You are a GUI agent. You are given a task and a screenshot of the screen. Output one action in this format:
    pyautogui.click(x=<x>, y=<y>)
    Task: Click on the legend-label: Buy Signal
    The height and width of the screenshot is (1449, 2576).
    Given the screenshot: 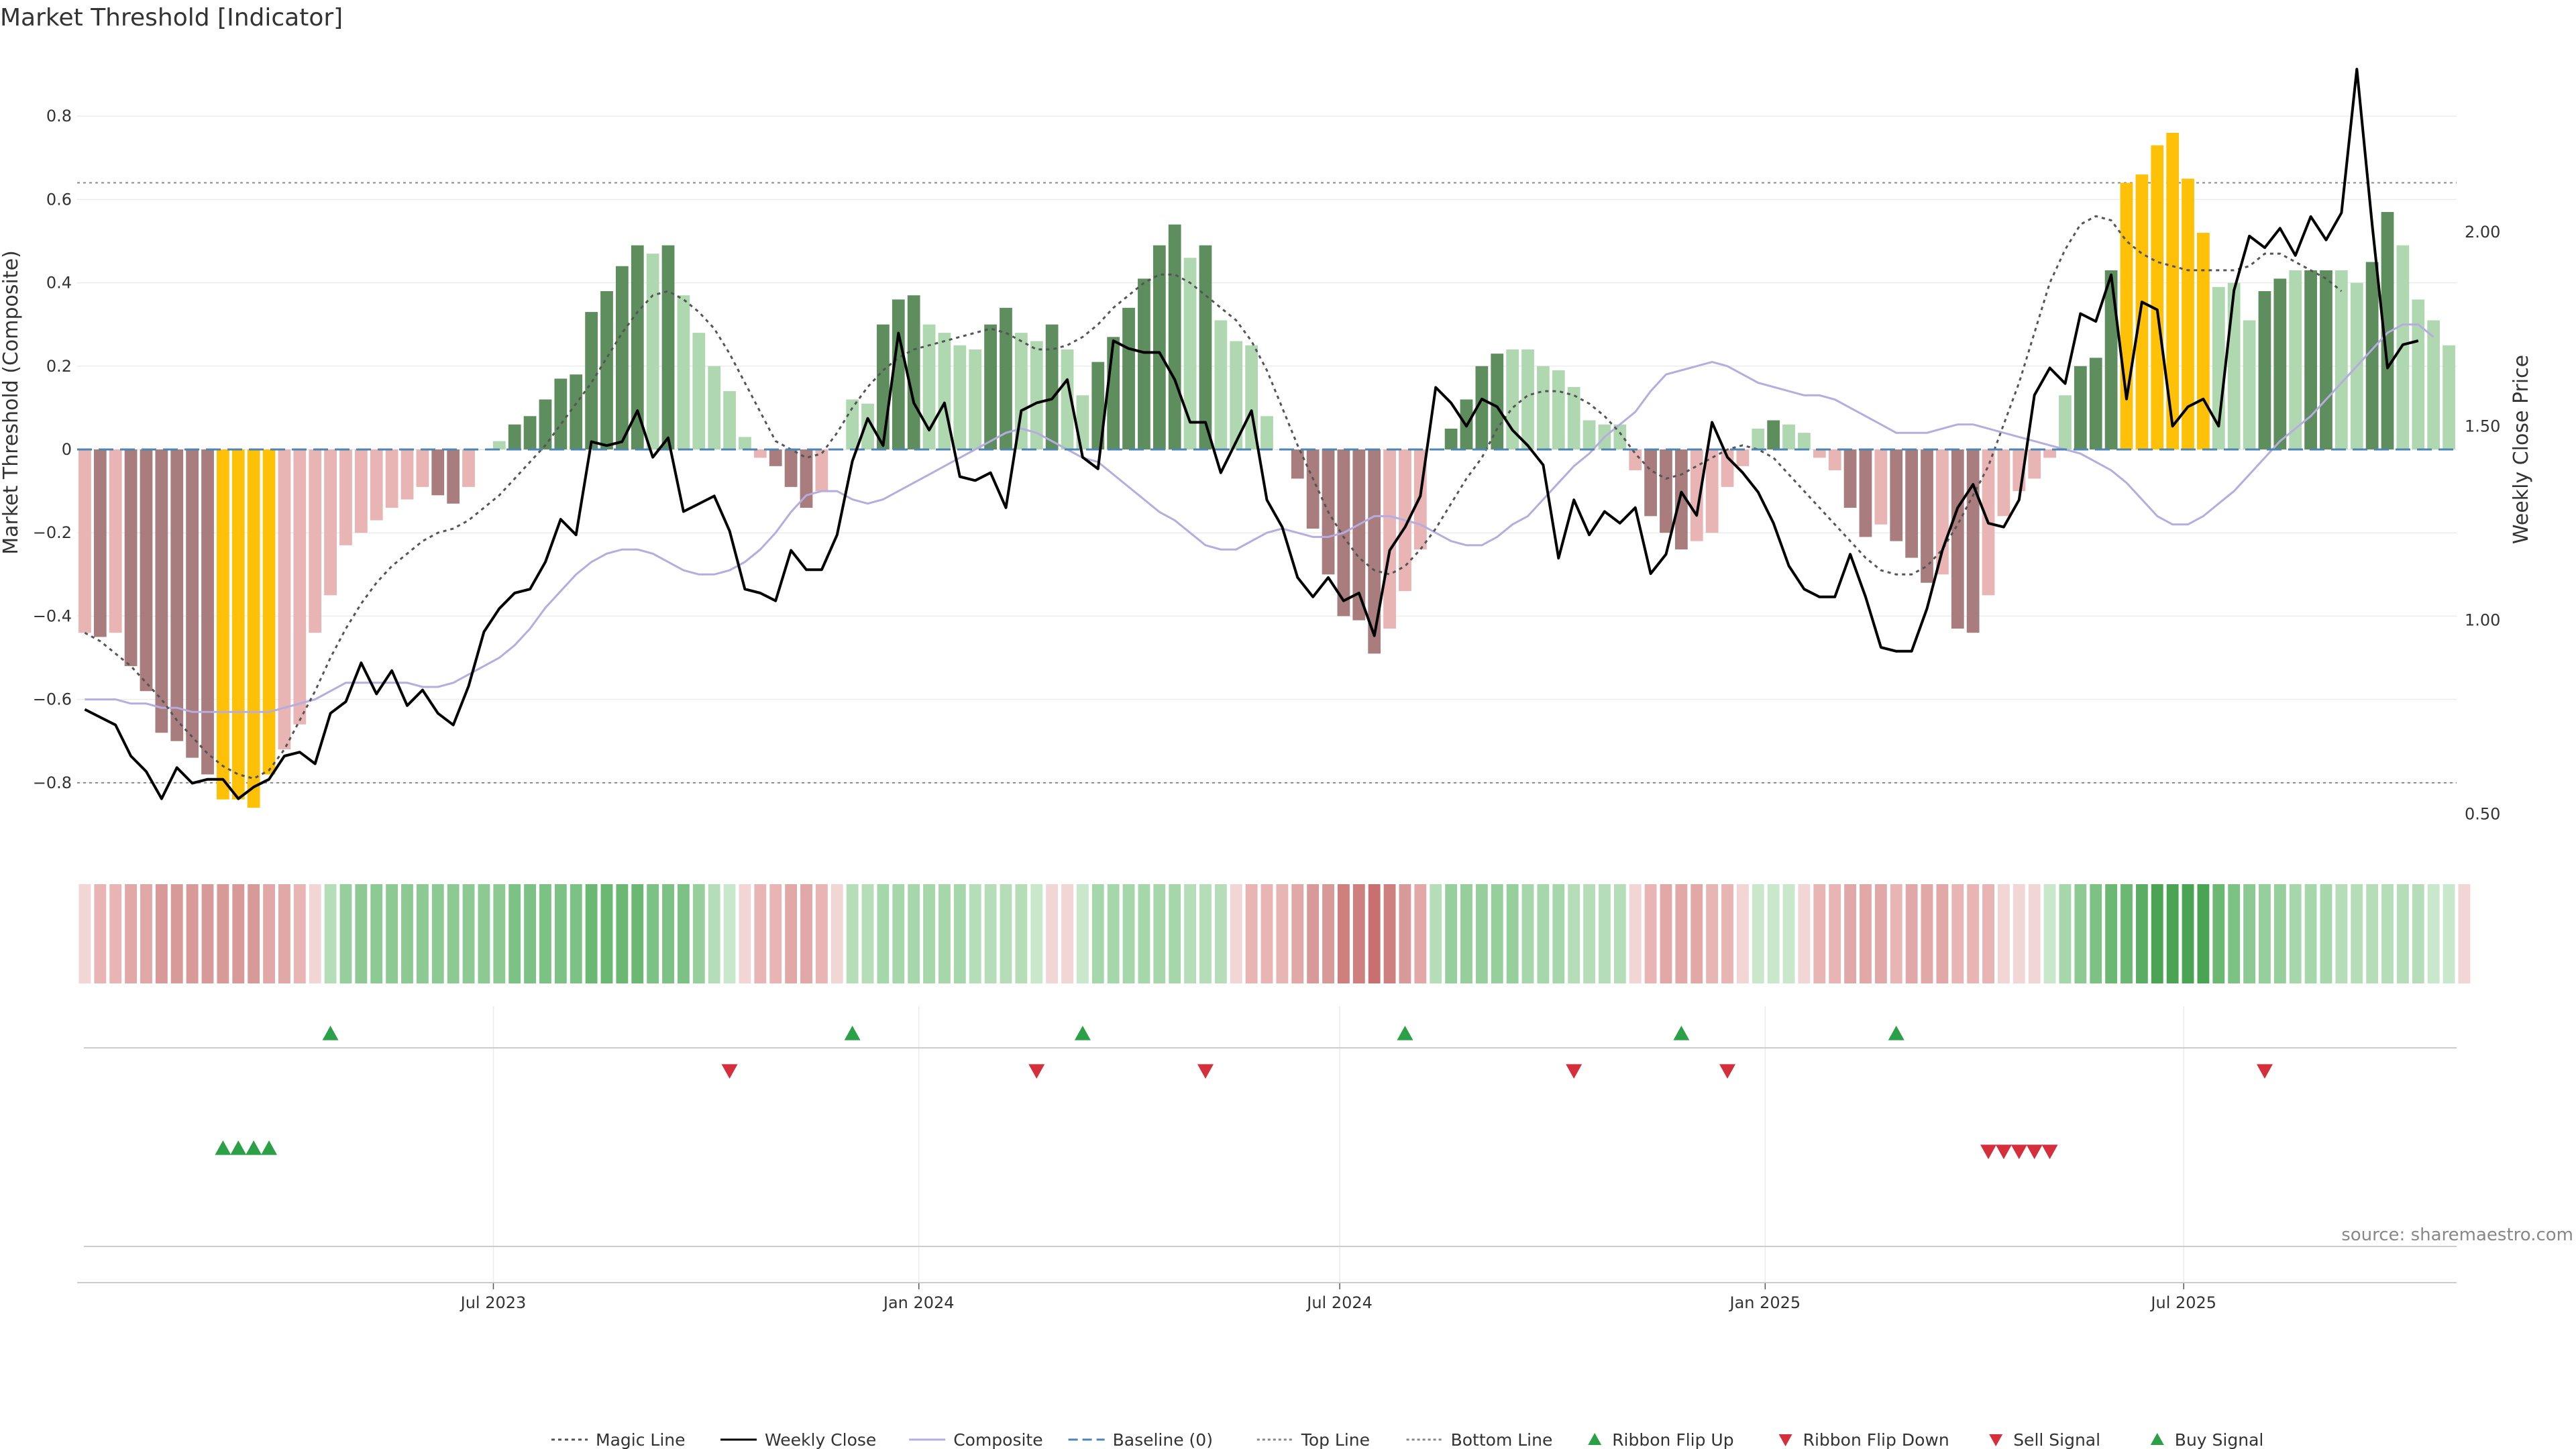 What is the action you would take?
    pyautogui.click(x=2219, y=1439)
    